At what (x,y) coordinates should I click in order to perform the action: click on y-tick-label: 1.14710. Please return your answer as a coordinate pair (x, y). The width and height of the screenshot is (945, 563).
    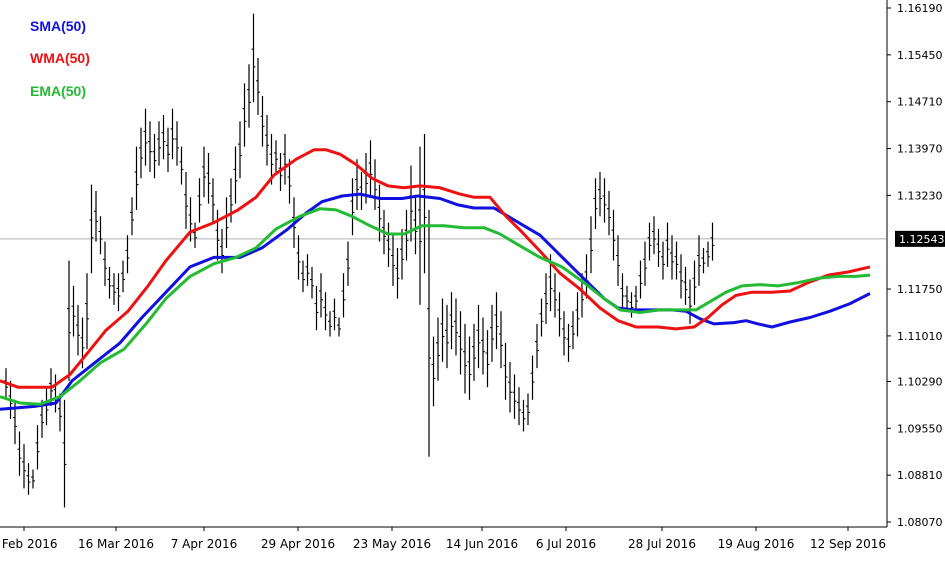
    Looking at the image, I should click on (920, 102).